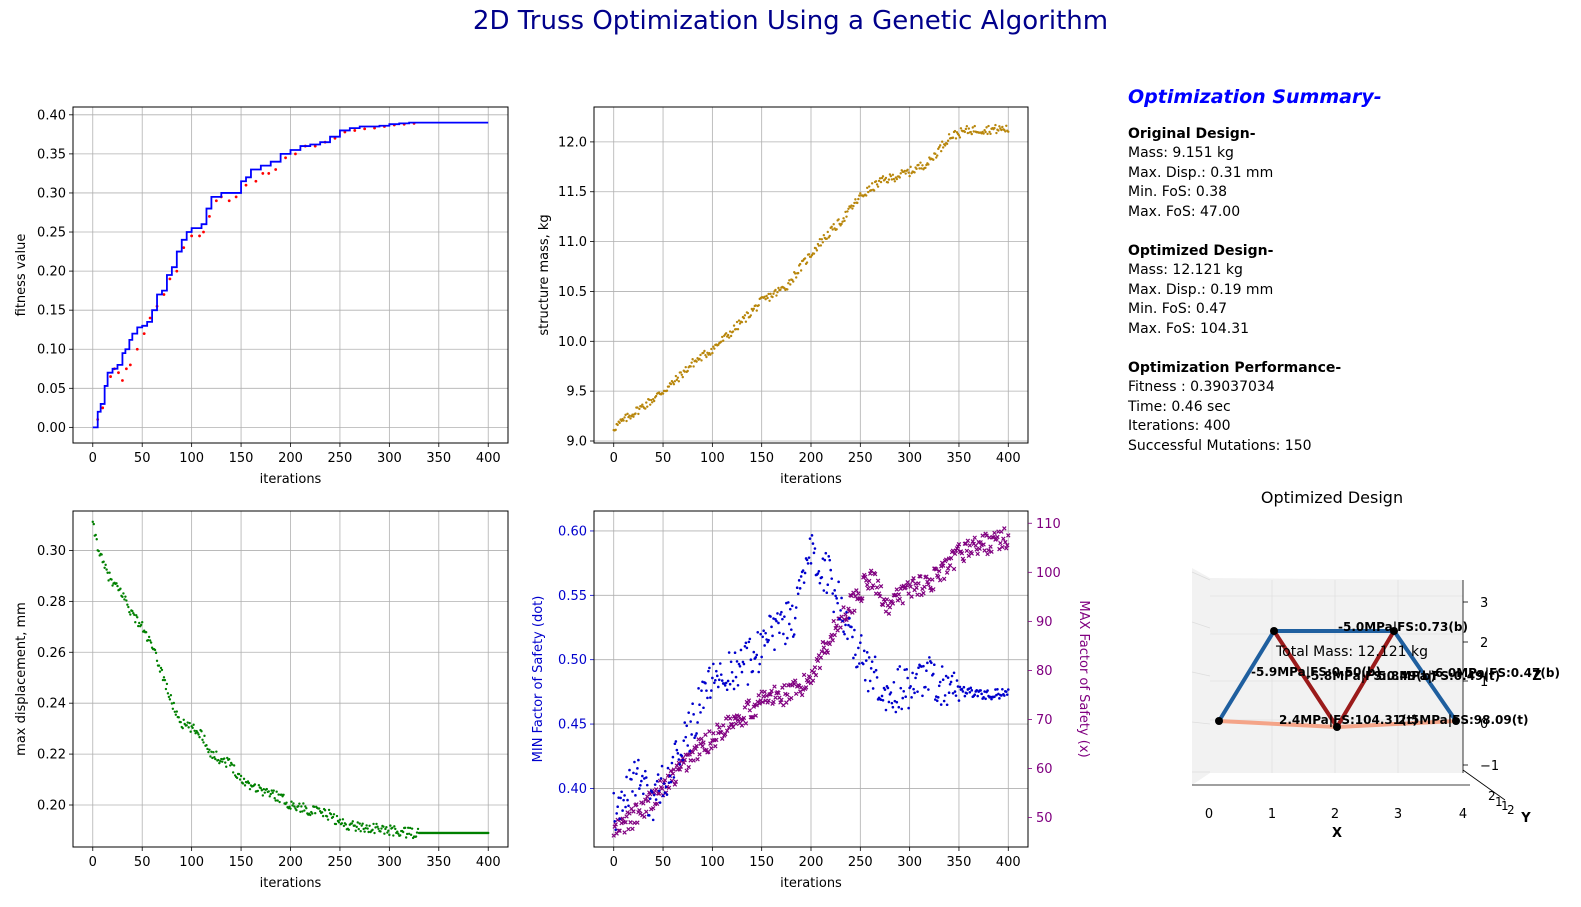  Describe the element at coordinates (93, 458) in the screenshot. I see `x-tick-label: 0` at that location.